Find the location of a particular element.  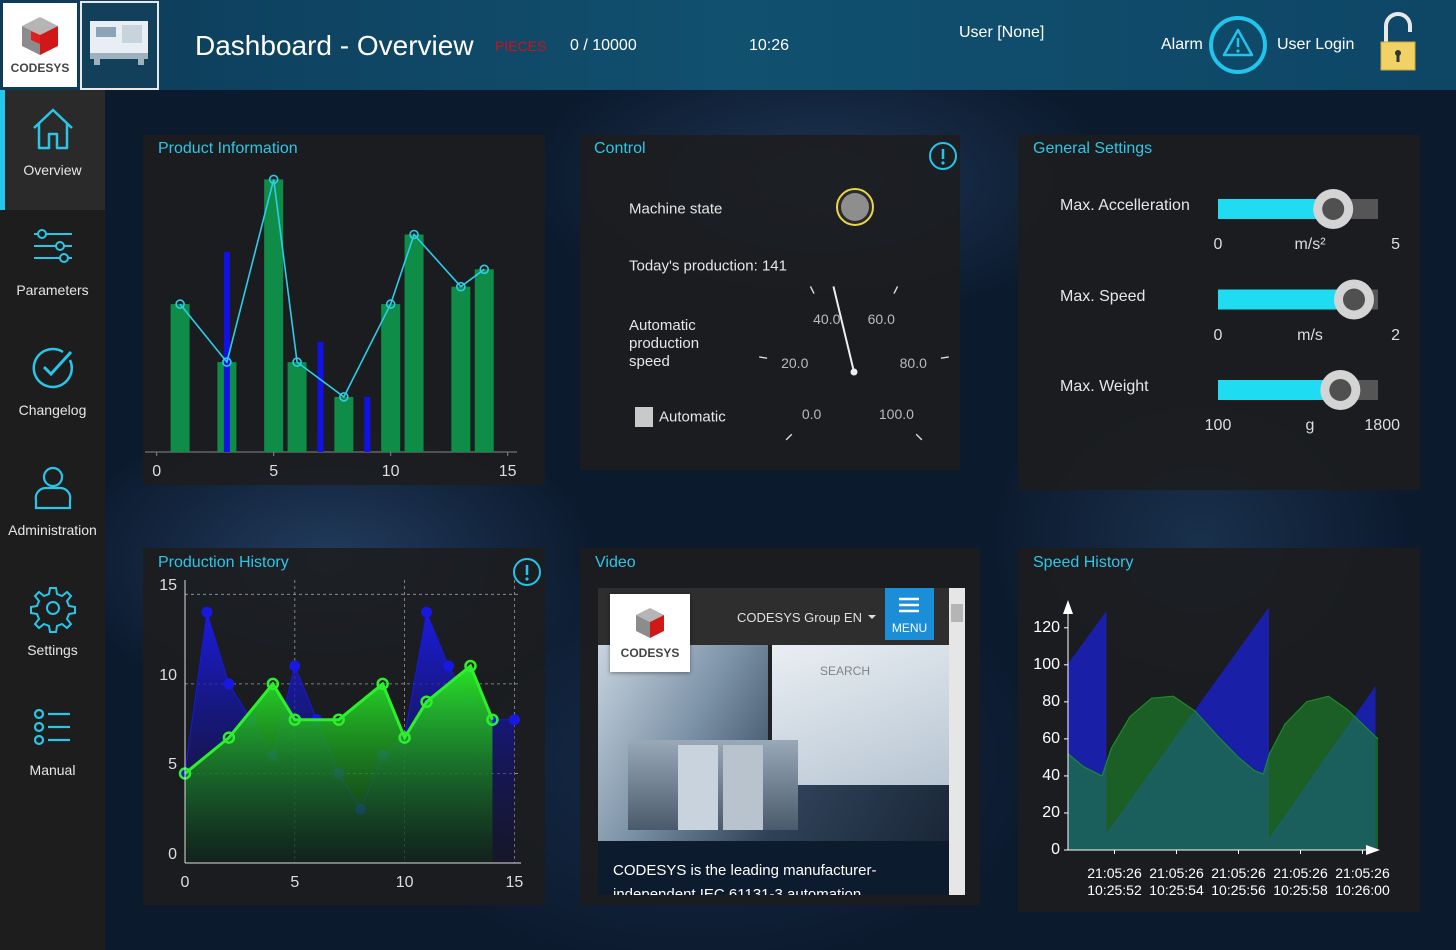

nav-label: Overview is located at coordinates (52, 170).